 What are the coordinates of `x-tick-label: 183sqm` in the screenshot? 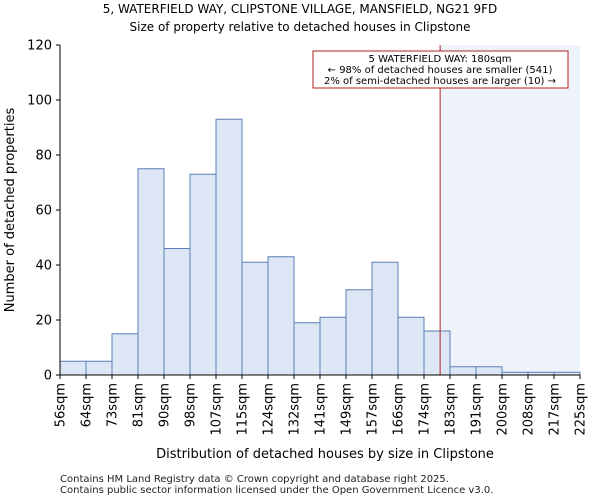 It's located at (451, 409).